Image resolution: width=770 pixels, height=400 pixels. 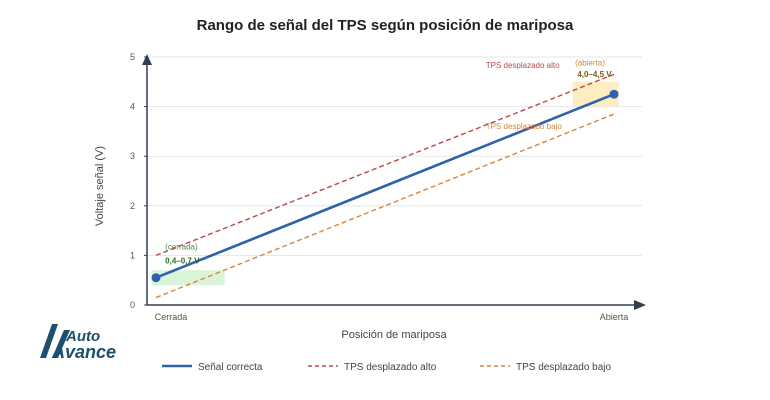 What do you see at coordinates (132, 305) in the screenshot?
I see `y-tick-label-0: 0` at bounding box center [132, 305].